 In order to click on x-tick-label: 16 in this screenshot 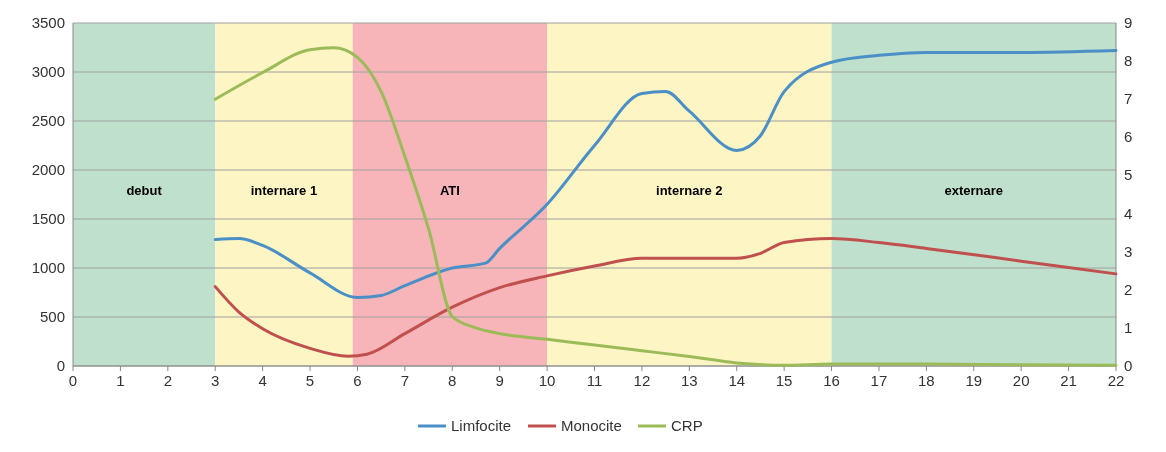, I will do `click(831, 380)`.